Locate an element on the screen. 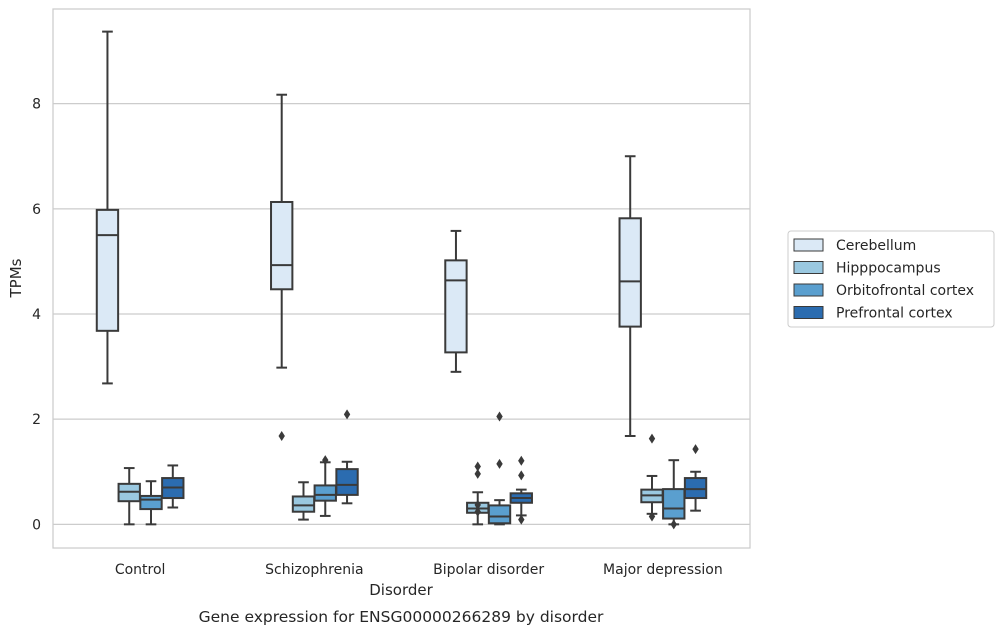 This screenshot has width=1003, height=634. y-tick-label: 4 is located at coordinates (36, 315).